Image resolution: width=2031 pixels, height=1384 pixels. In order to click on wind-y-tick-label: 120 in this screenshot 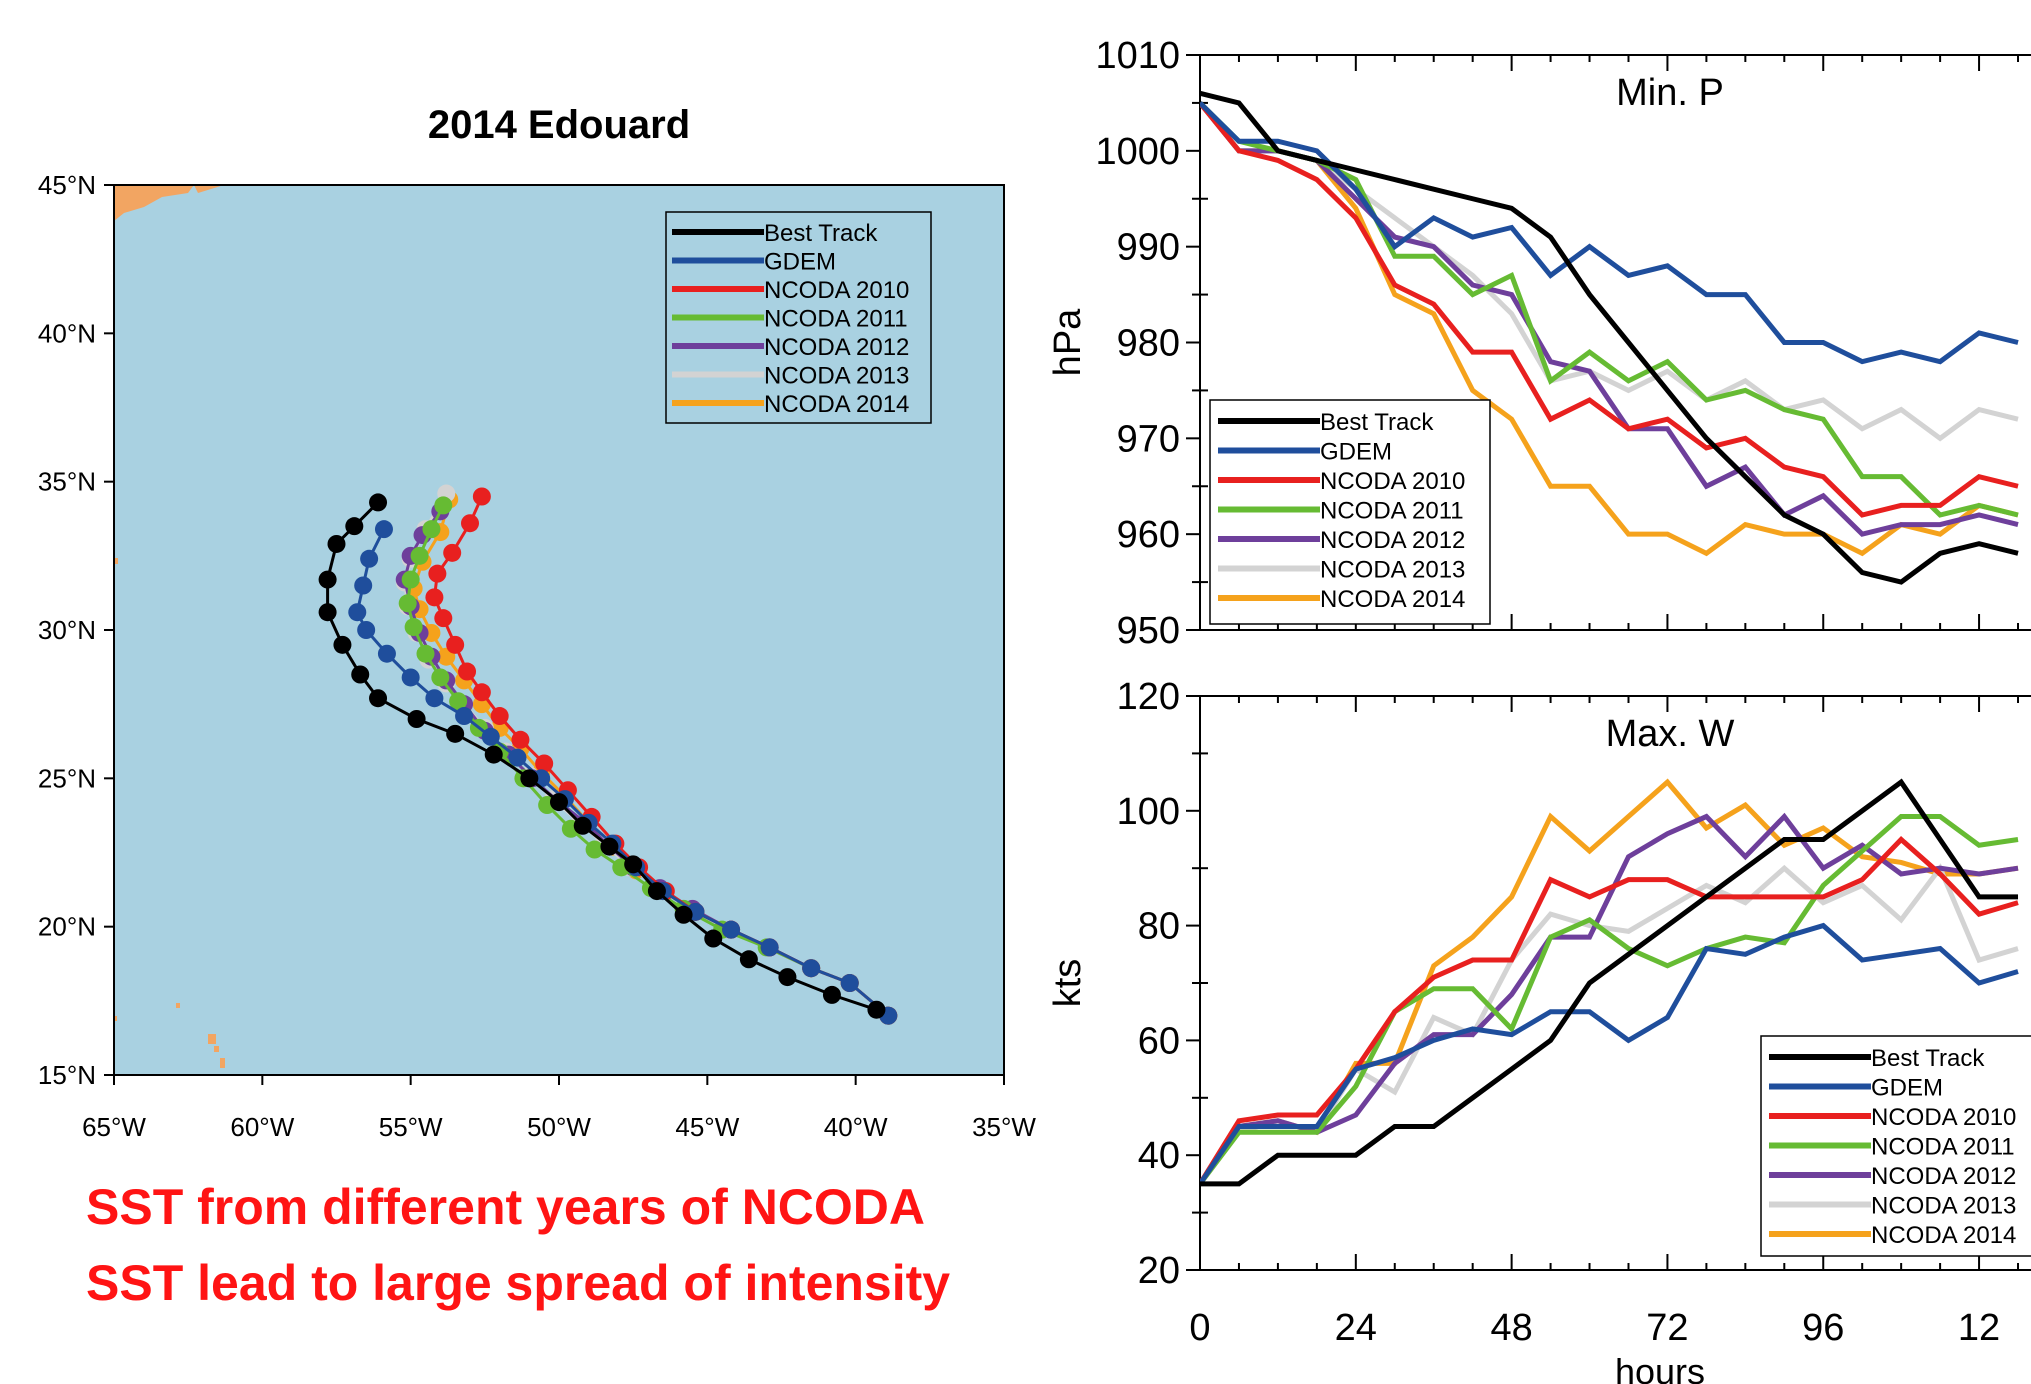, I will do `click(1148, 697)`.